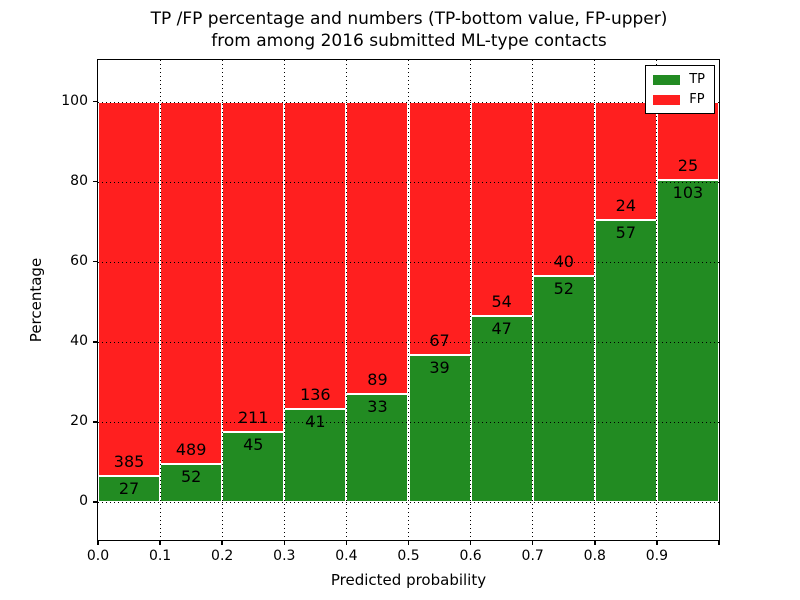 This screenshot has height=600, width=800. Describe the element at coordinates (626, 206) in the screenshot. I see `fp-count-label: 24` at that location.